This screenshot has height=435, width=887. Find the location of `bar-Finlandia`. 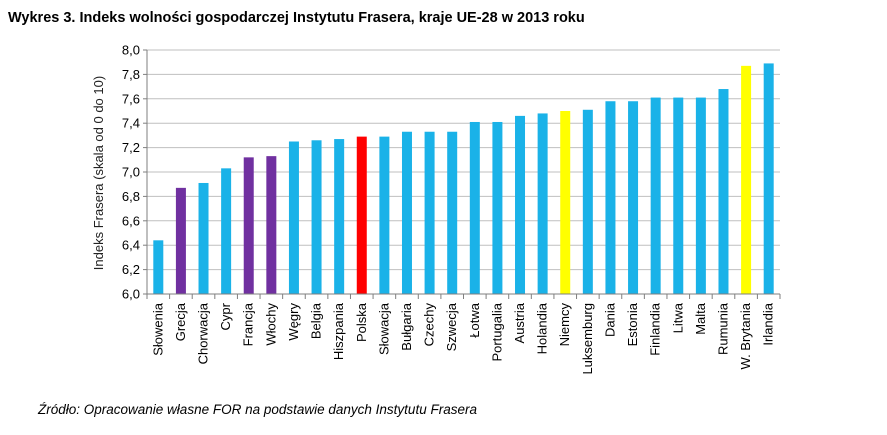

bar-Finlandia is located at coordinates (655, 195).